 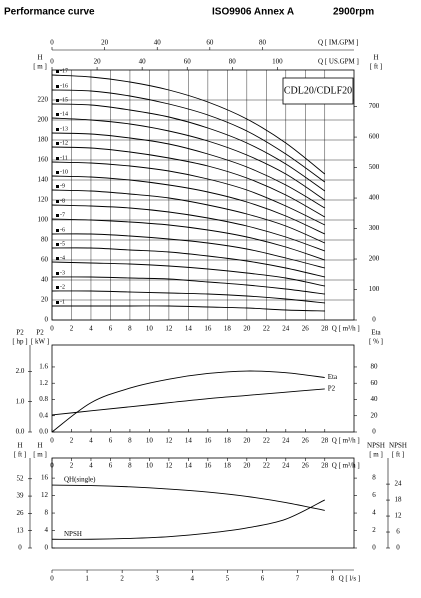 What do you see at coordinates (375, 367) in the screenshot?
I see `y2-tick-label: 80` at bounding box center [375, 367].